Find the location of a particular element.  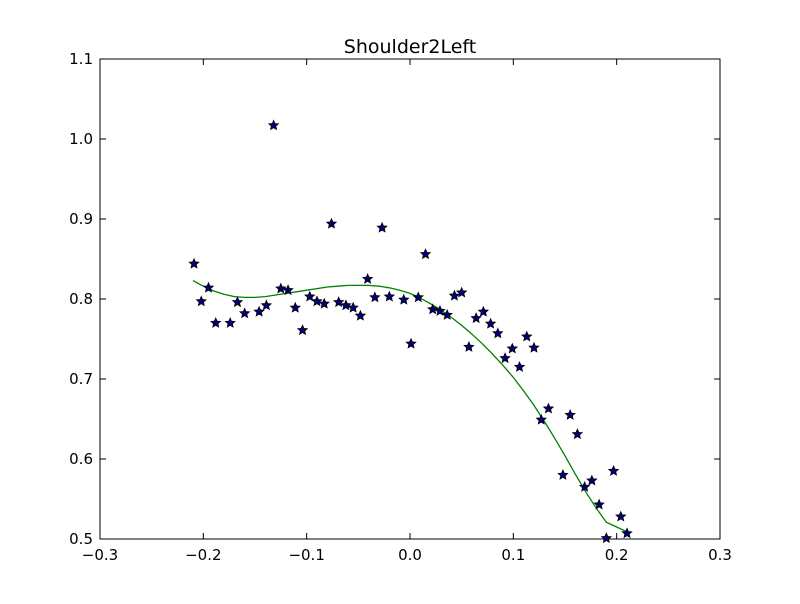

x-tick-label: 0.0 is located at coordinates (410, 555).